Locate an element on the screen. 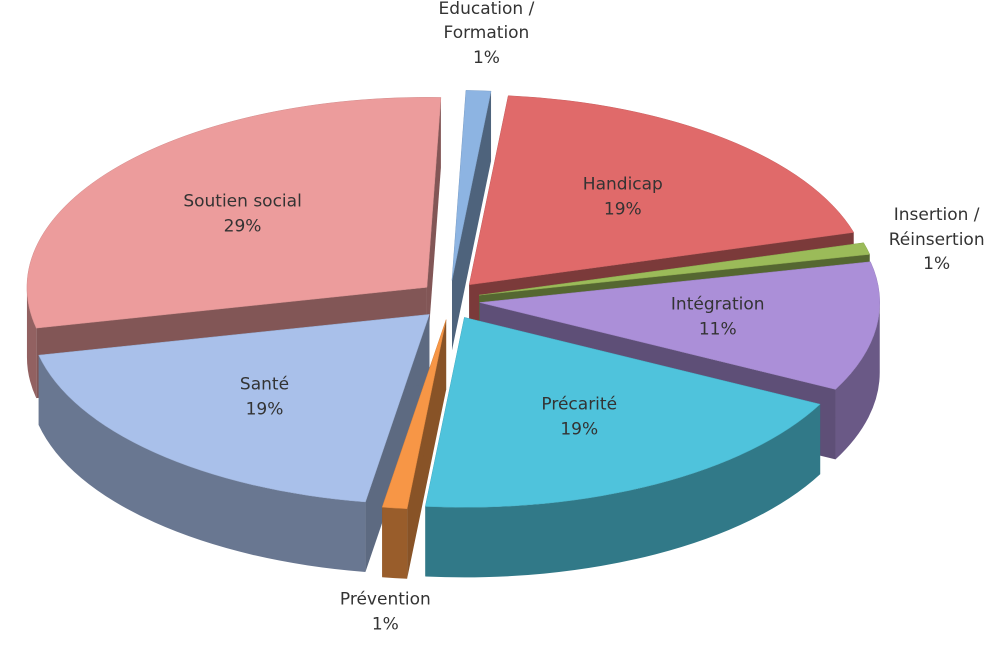 This screenshot has width=991, height=645. slice-label: Insertion / Réinsertion 1% is located at coordinates (931, 240).